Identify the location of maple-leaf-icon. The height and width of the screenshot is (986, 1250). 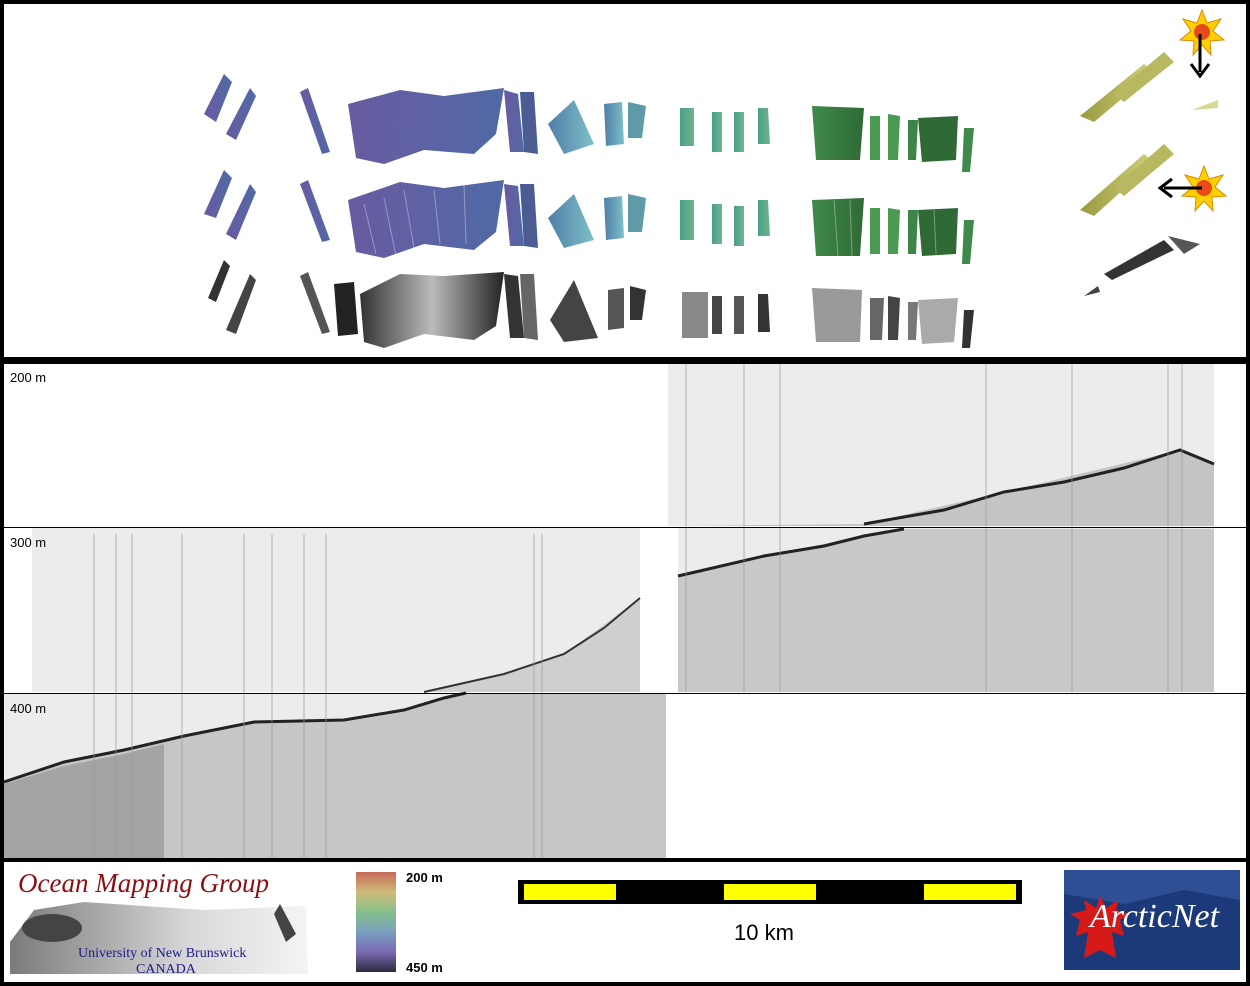
(1152, 914).